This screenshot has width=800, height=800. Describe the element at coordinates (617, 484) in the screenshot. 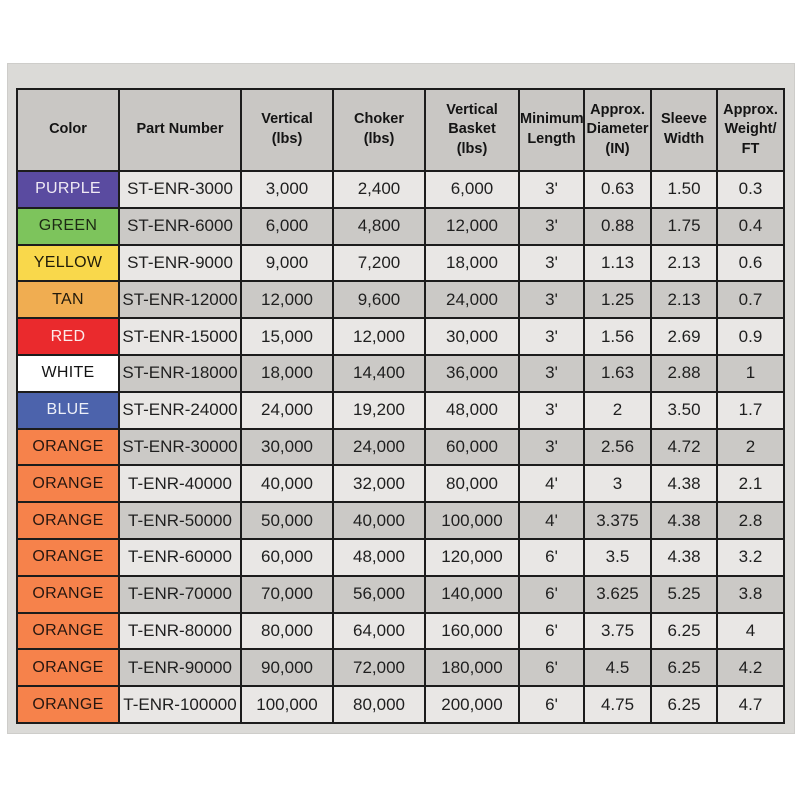

I see `approx-diameter-cell: 3` at that location.